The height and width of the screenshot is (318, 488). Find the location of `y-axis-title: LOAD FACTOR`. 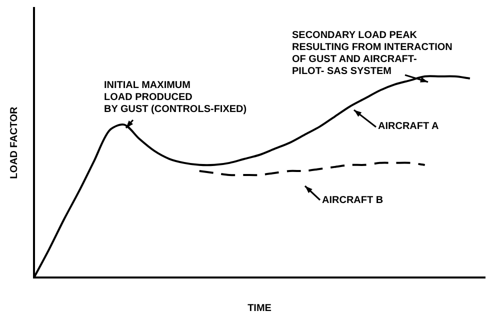

y-axis-title: LOAD FACTOR is located at coordinates (14, 142).